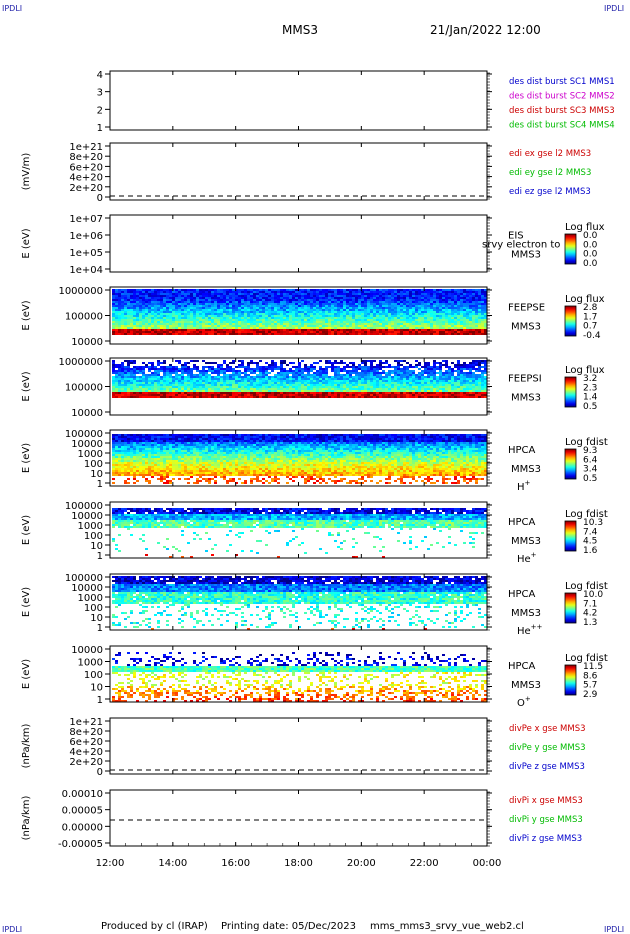  I want to click on corner-tag-bottom-right: IPDLI, so click(614, 929).